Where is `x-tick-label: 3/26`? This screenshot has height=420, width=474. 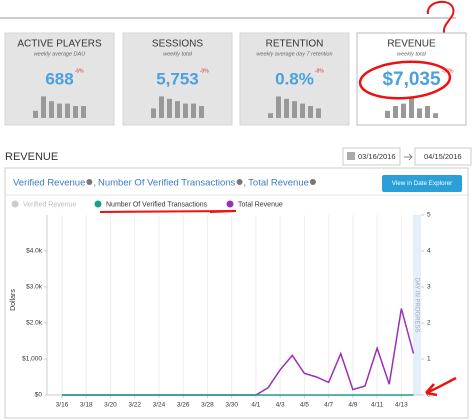
x-tick-label: 3/26 is located at coordinates (183, 405).